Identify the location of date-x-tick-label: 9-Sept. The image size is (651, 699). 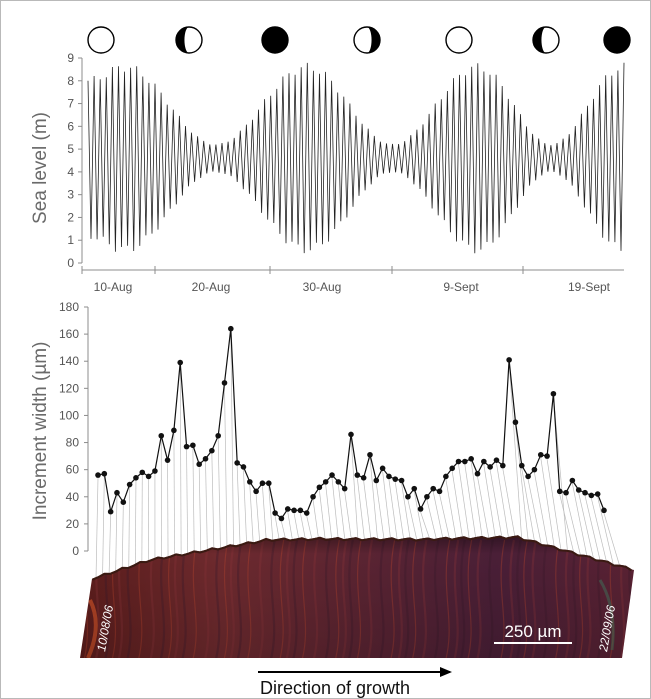
(461, 287).